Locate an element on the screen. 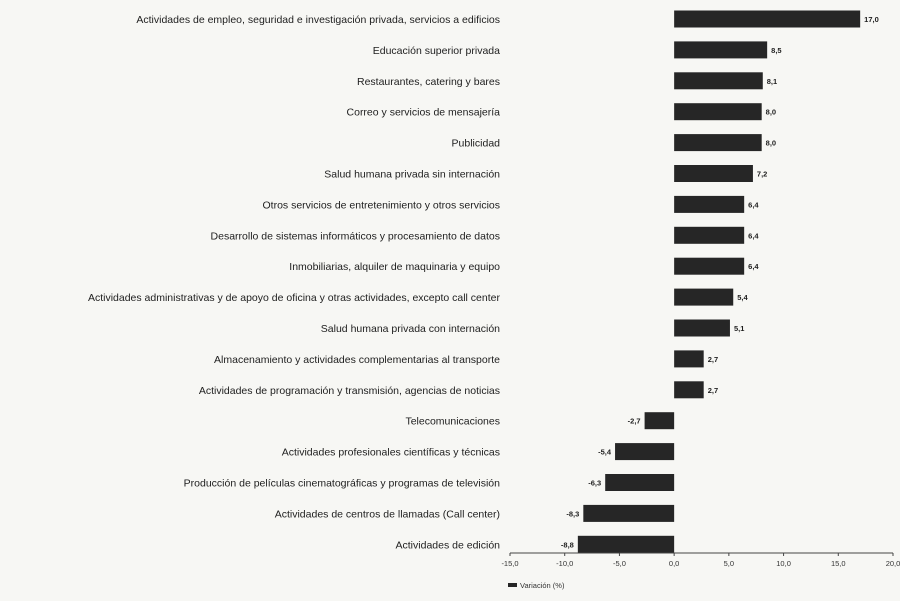 The height and width of the screenshot is (601, 900). value-label: -6,3 is located at coordinates (594, 483).